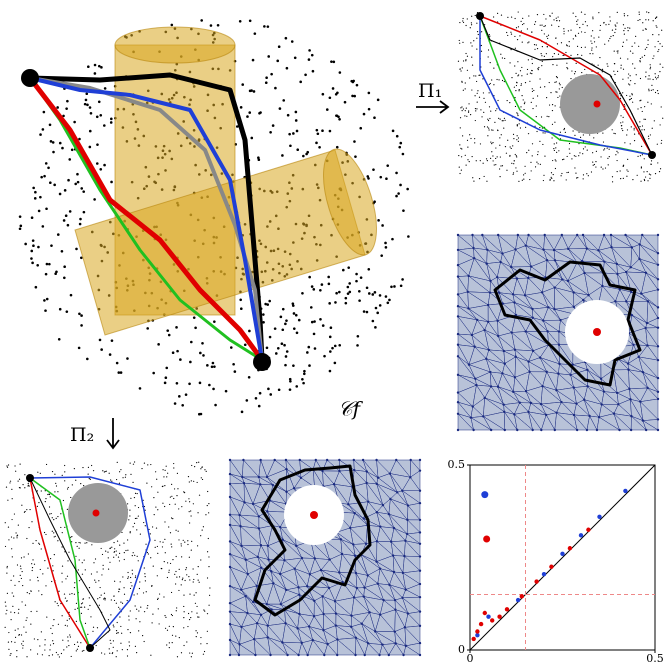 This screenshot has width=670, height=662. I want to click on center, so click(597, 332).